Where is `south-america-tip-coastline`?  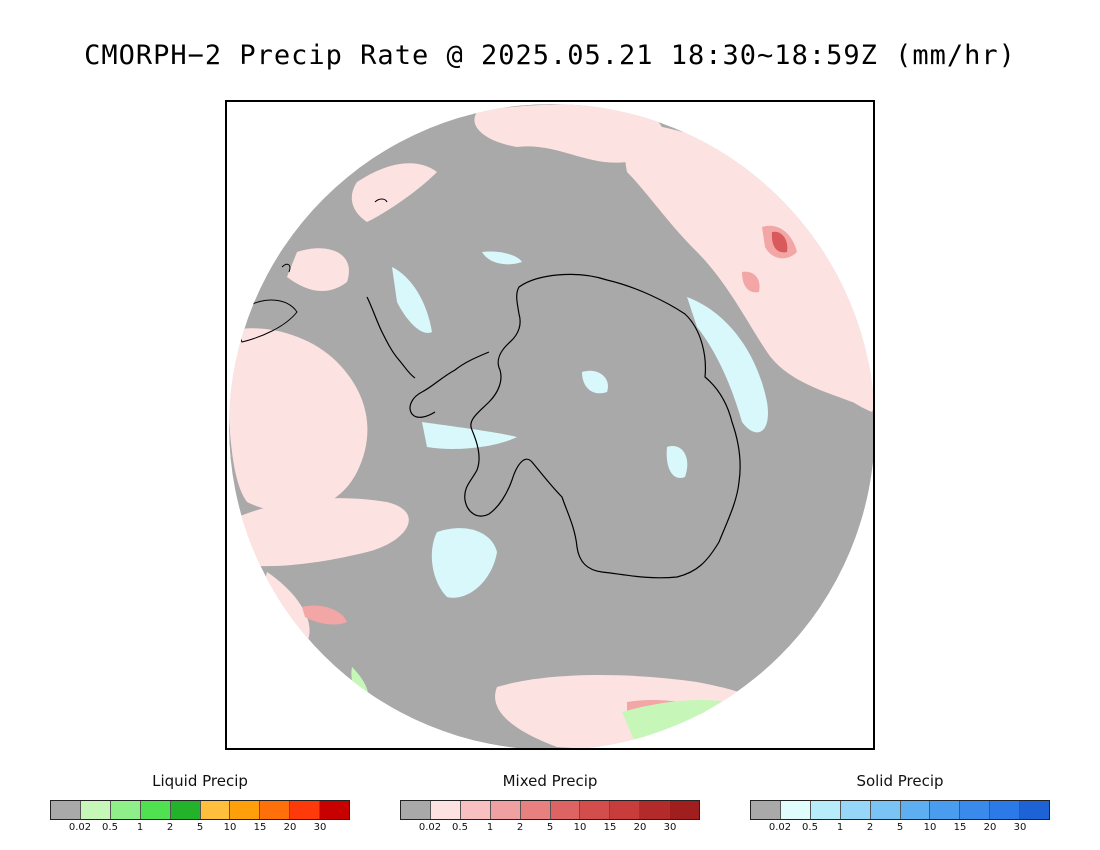
south-america-tip-coastline is located at coordinates (391, 337).